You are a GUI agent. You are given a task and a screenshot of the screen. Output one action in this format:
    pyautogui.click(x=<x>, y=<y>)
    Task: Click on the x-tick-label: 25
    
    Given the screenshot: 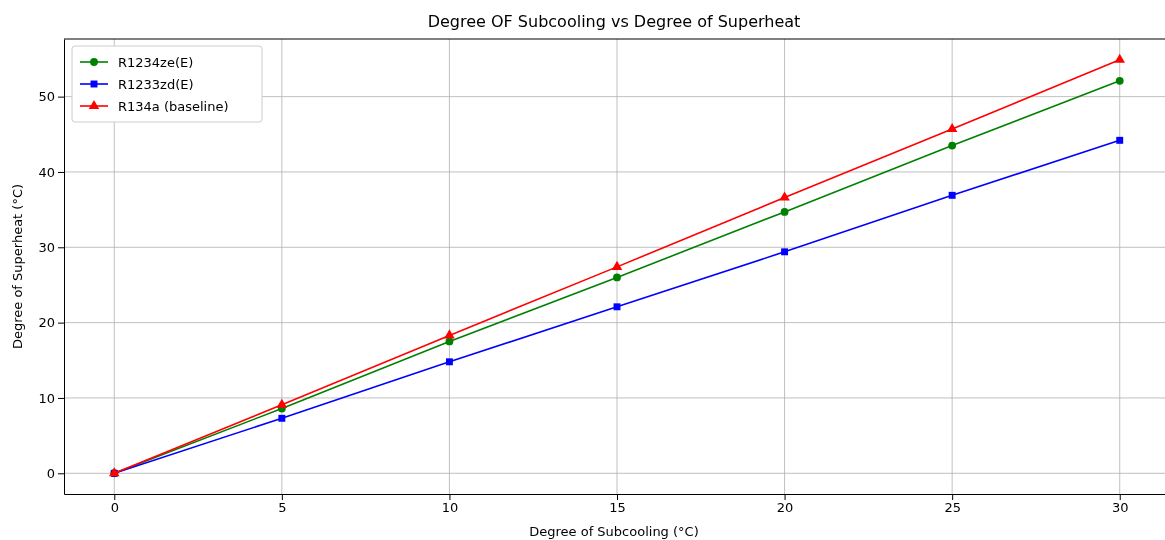 What is the action you would take?
    pyautogui.click(x=952, y=508)
    